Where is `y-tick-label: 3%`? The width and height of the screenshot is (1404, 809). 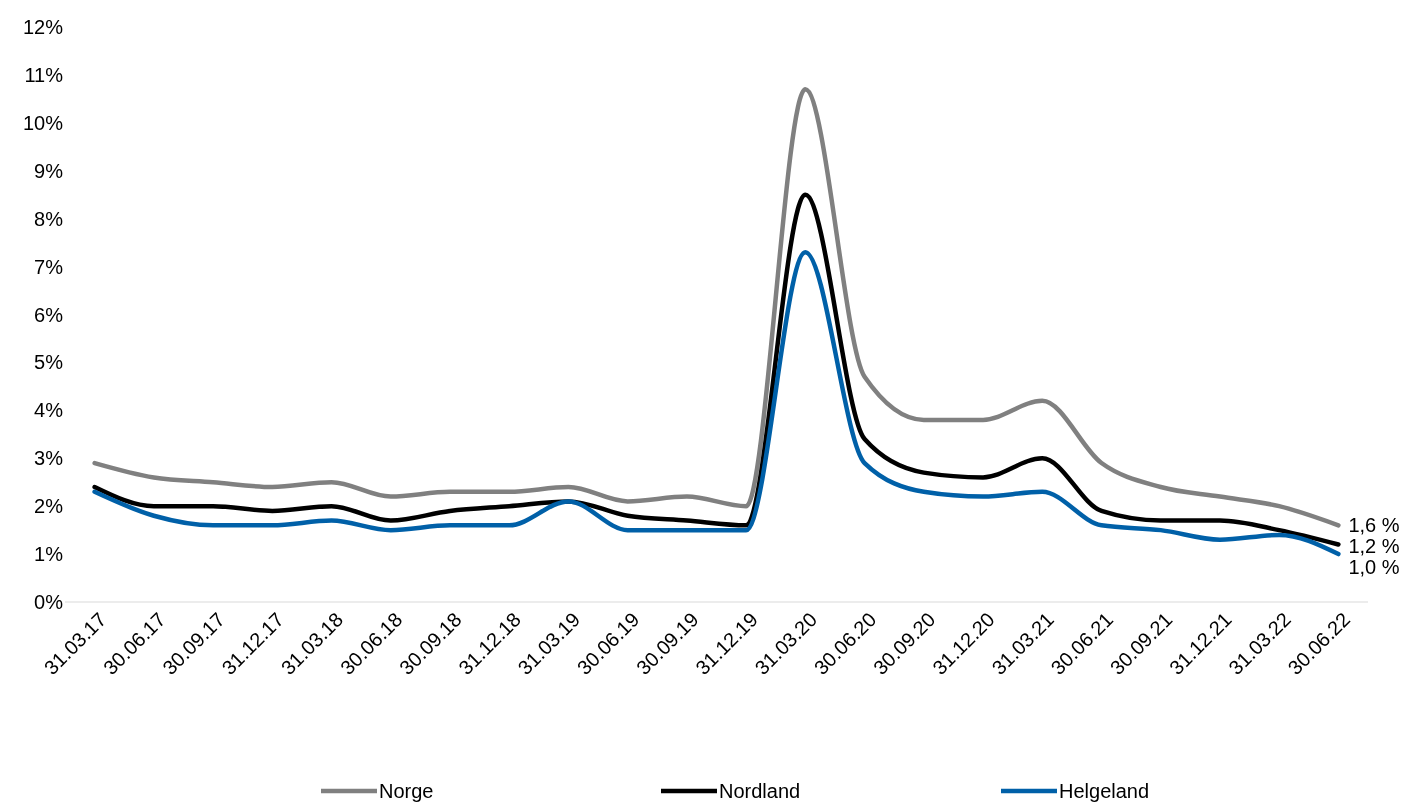 y-tick-label: 3% is located at coordinates (49, 458).